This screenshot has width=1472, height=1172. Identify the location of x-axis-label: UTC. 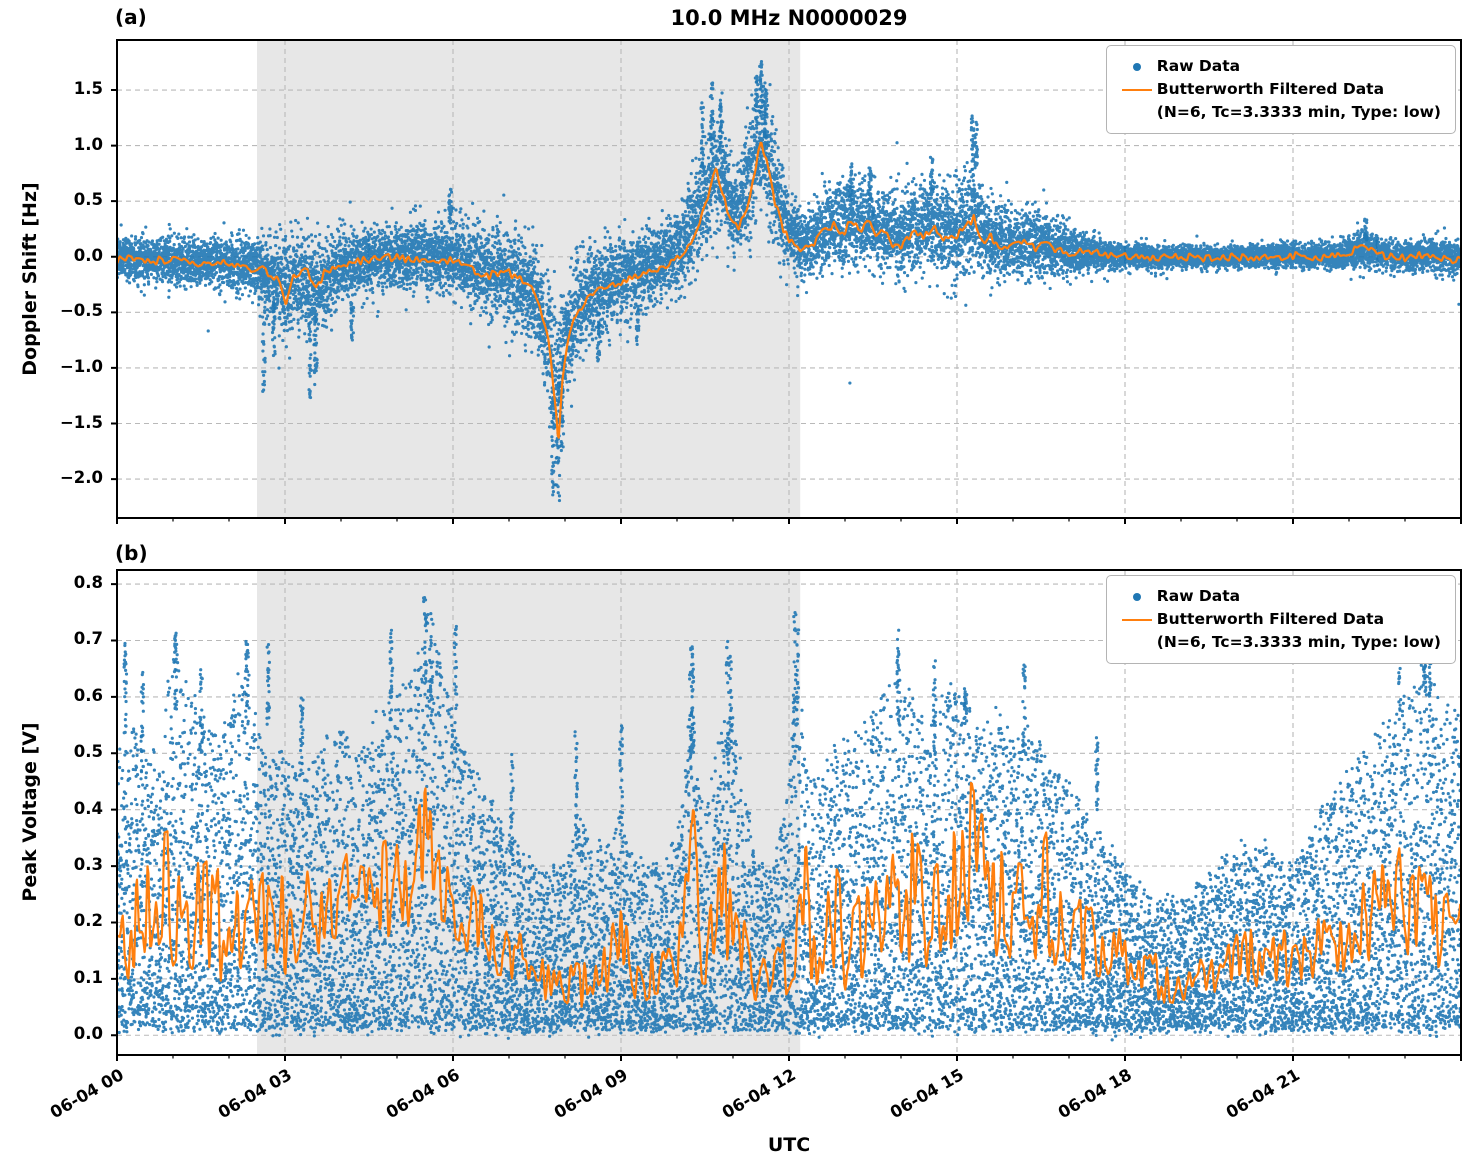
(789, 1145).